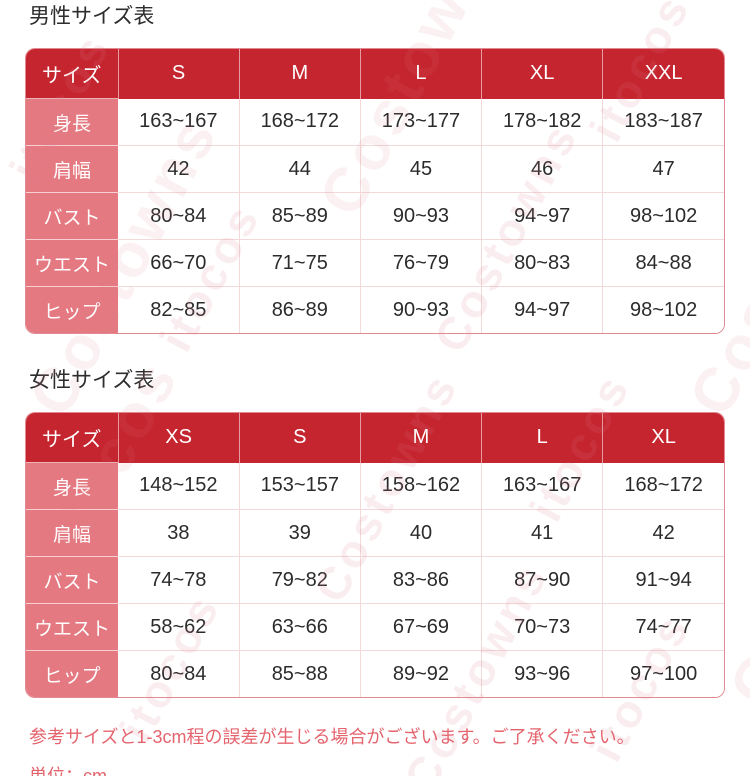  Describe the element at coordinates (663, 627) in the screenshot. I see `size-value-cell: 74~77` at that location.